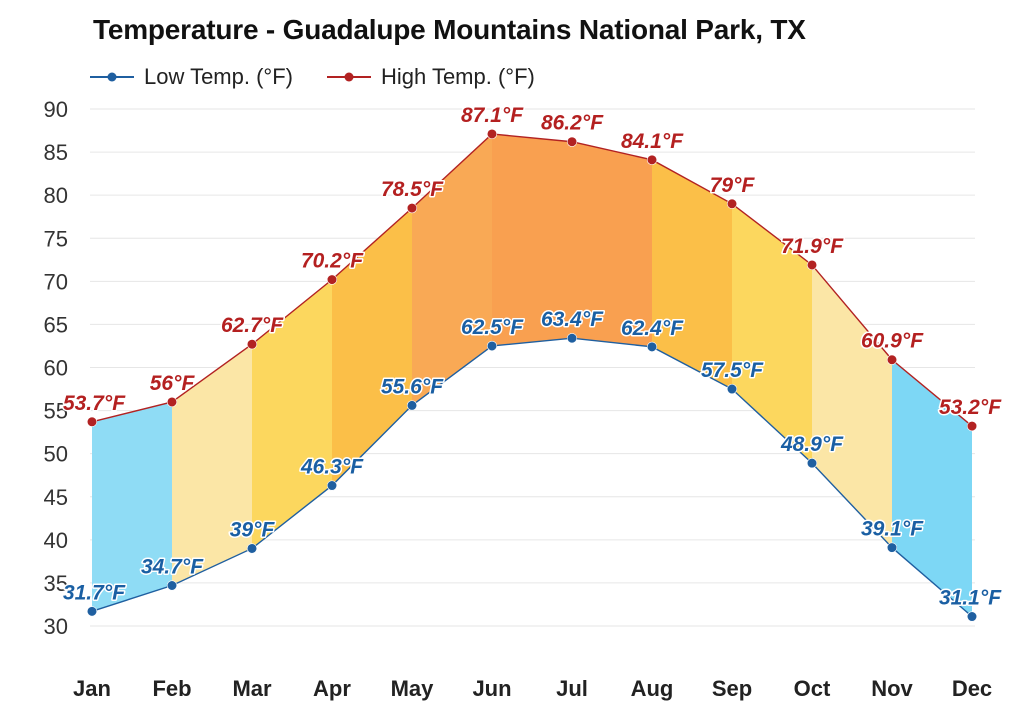  What do you see at coordinates (56, 195) in the screenshot?
I see `y-tick-label: 80` at bounding box center [56, 195].